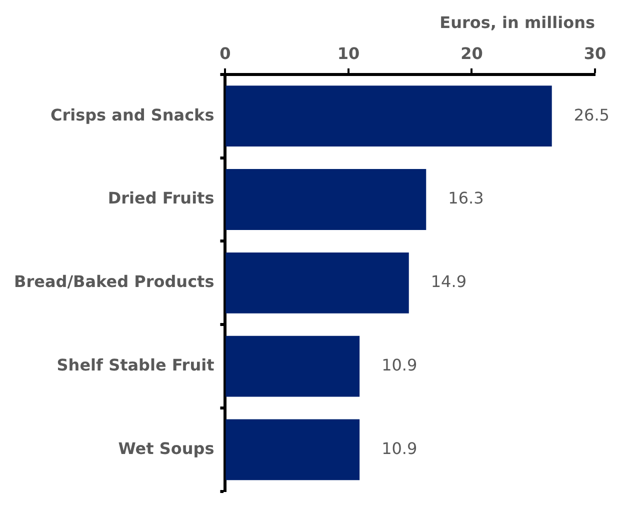 The width and height of the screenshot is (623, 515). I want to click on data-label: 26.5, so click(592, 114).